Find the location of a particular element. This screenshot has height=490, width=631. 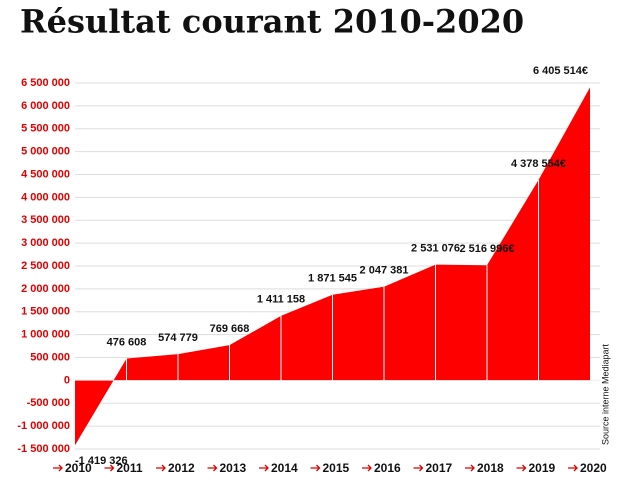

data-label: 1 871 545 is located at coordinates (332, 279).